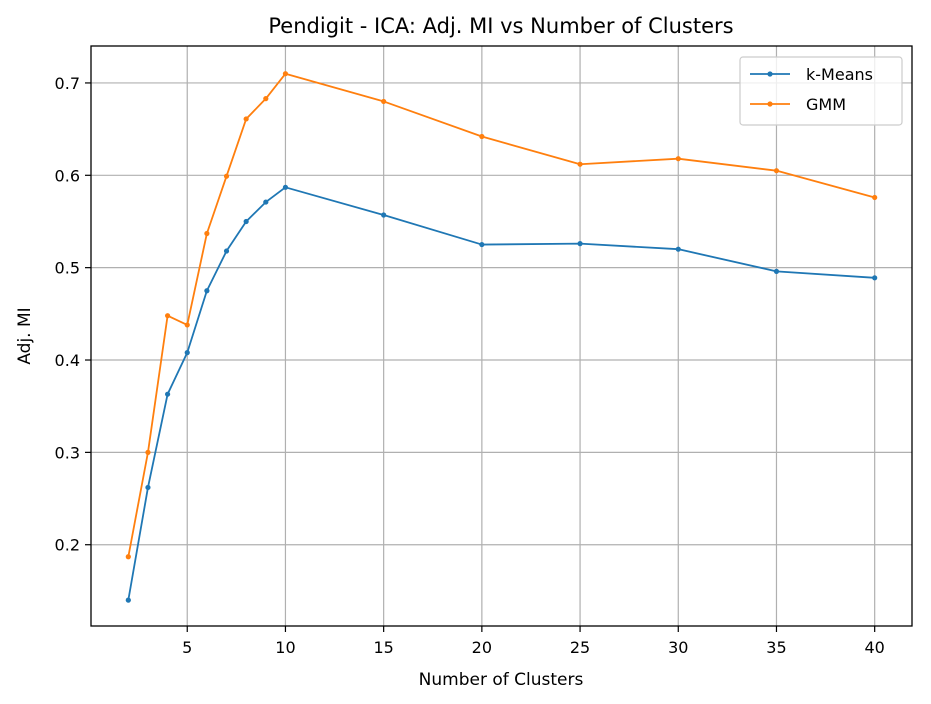  I want to click on legend-marker-gmm, so click(770, 104).